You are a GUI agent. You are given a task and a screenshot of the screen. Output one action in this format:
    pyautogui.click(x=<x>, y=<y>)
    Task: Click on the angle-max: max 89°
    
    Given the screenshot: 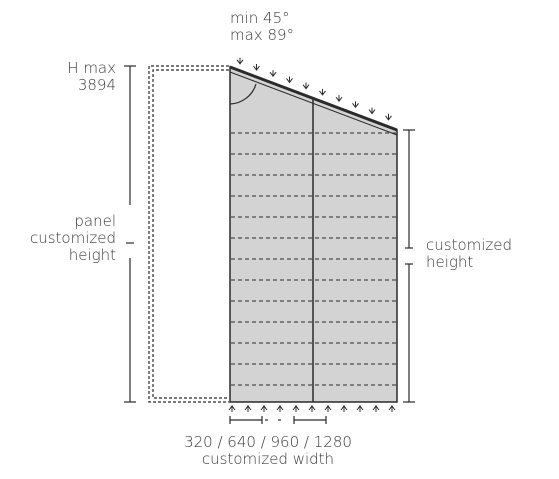 What is the action you would take?
    pyautogui.click(x=262, y=35)
    